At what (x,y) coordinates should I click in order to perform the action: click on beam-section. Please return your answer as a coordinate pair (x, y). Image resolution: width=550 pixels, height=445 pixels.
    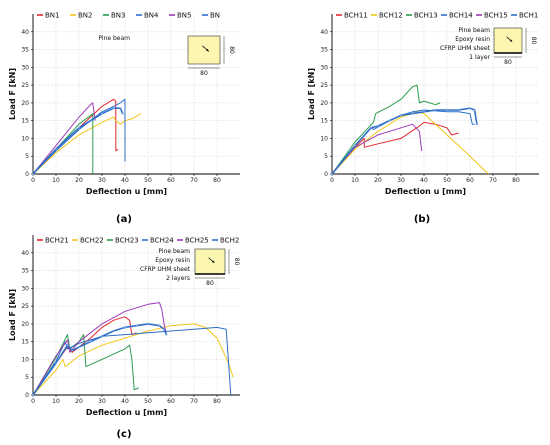
    Looking at the image, I should click on (210, 261).